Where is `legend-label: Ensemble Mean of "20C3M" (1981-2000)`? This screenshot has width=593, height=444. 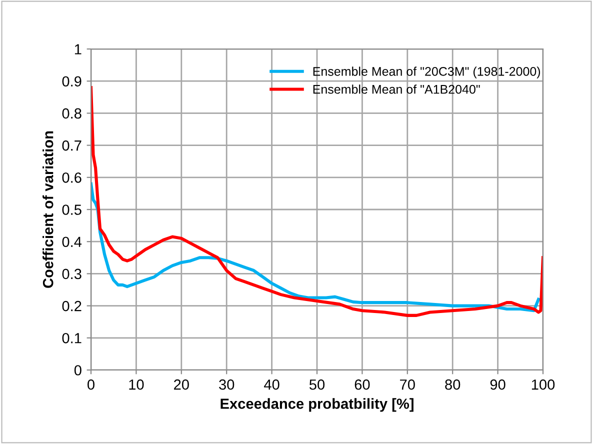
legend-label: Ensemble Mean of "20C3M" (1981-2000) is located at coordinates (426, 72).